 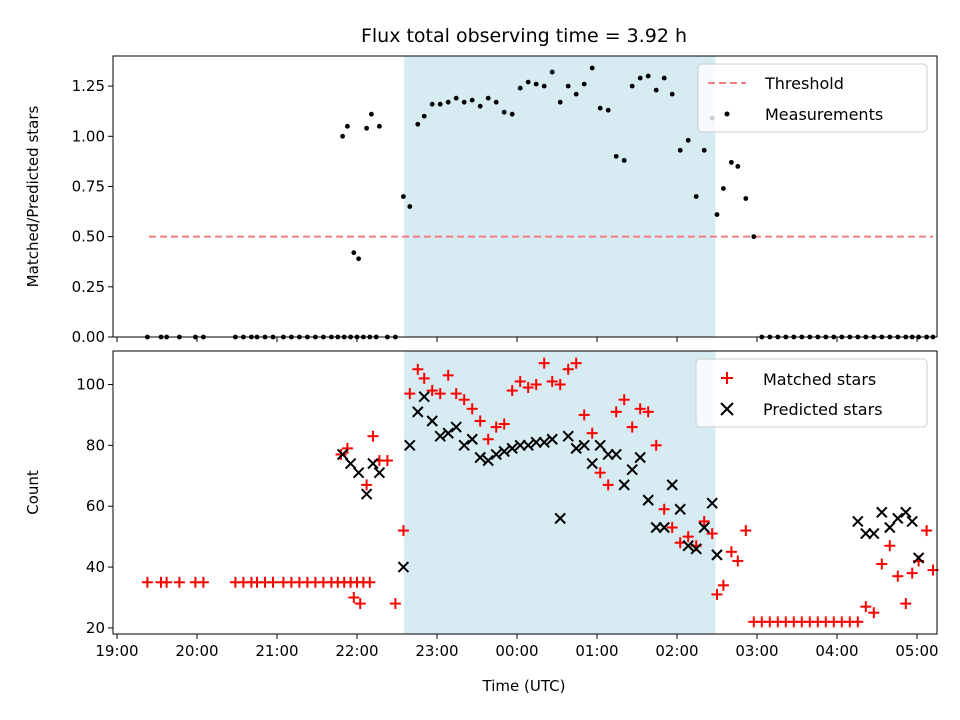 What do you see at coordinates (812, 98) in the screenshot?
I see `top-legend: Threshold Measurements` at bounding box center [812, 98].